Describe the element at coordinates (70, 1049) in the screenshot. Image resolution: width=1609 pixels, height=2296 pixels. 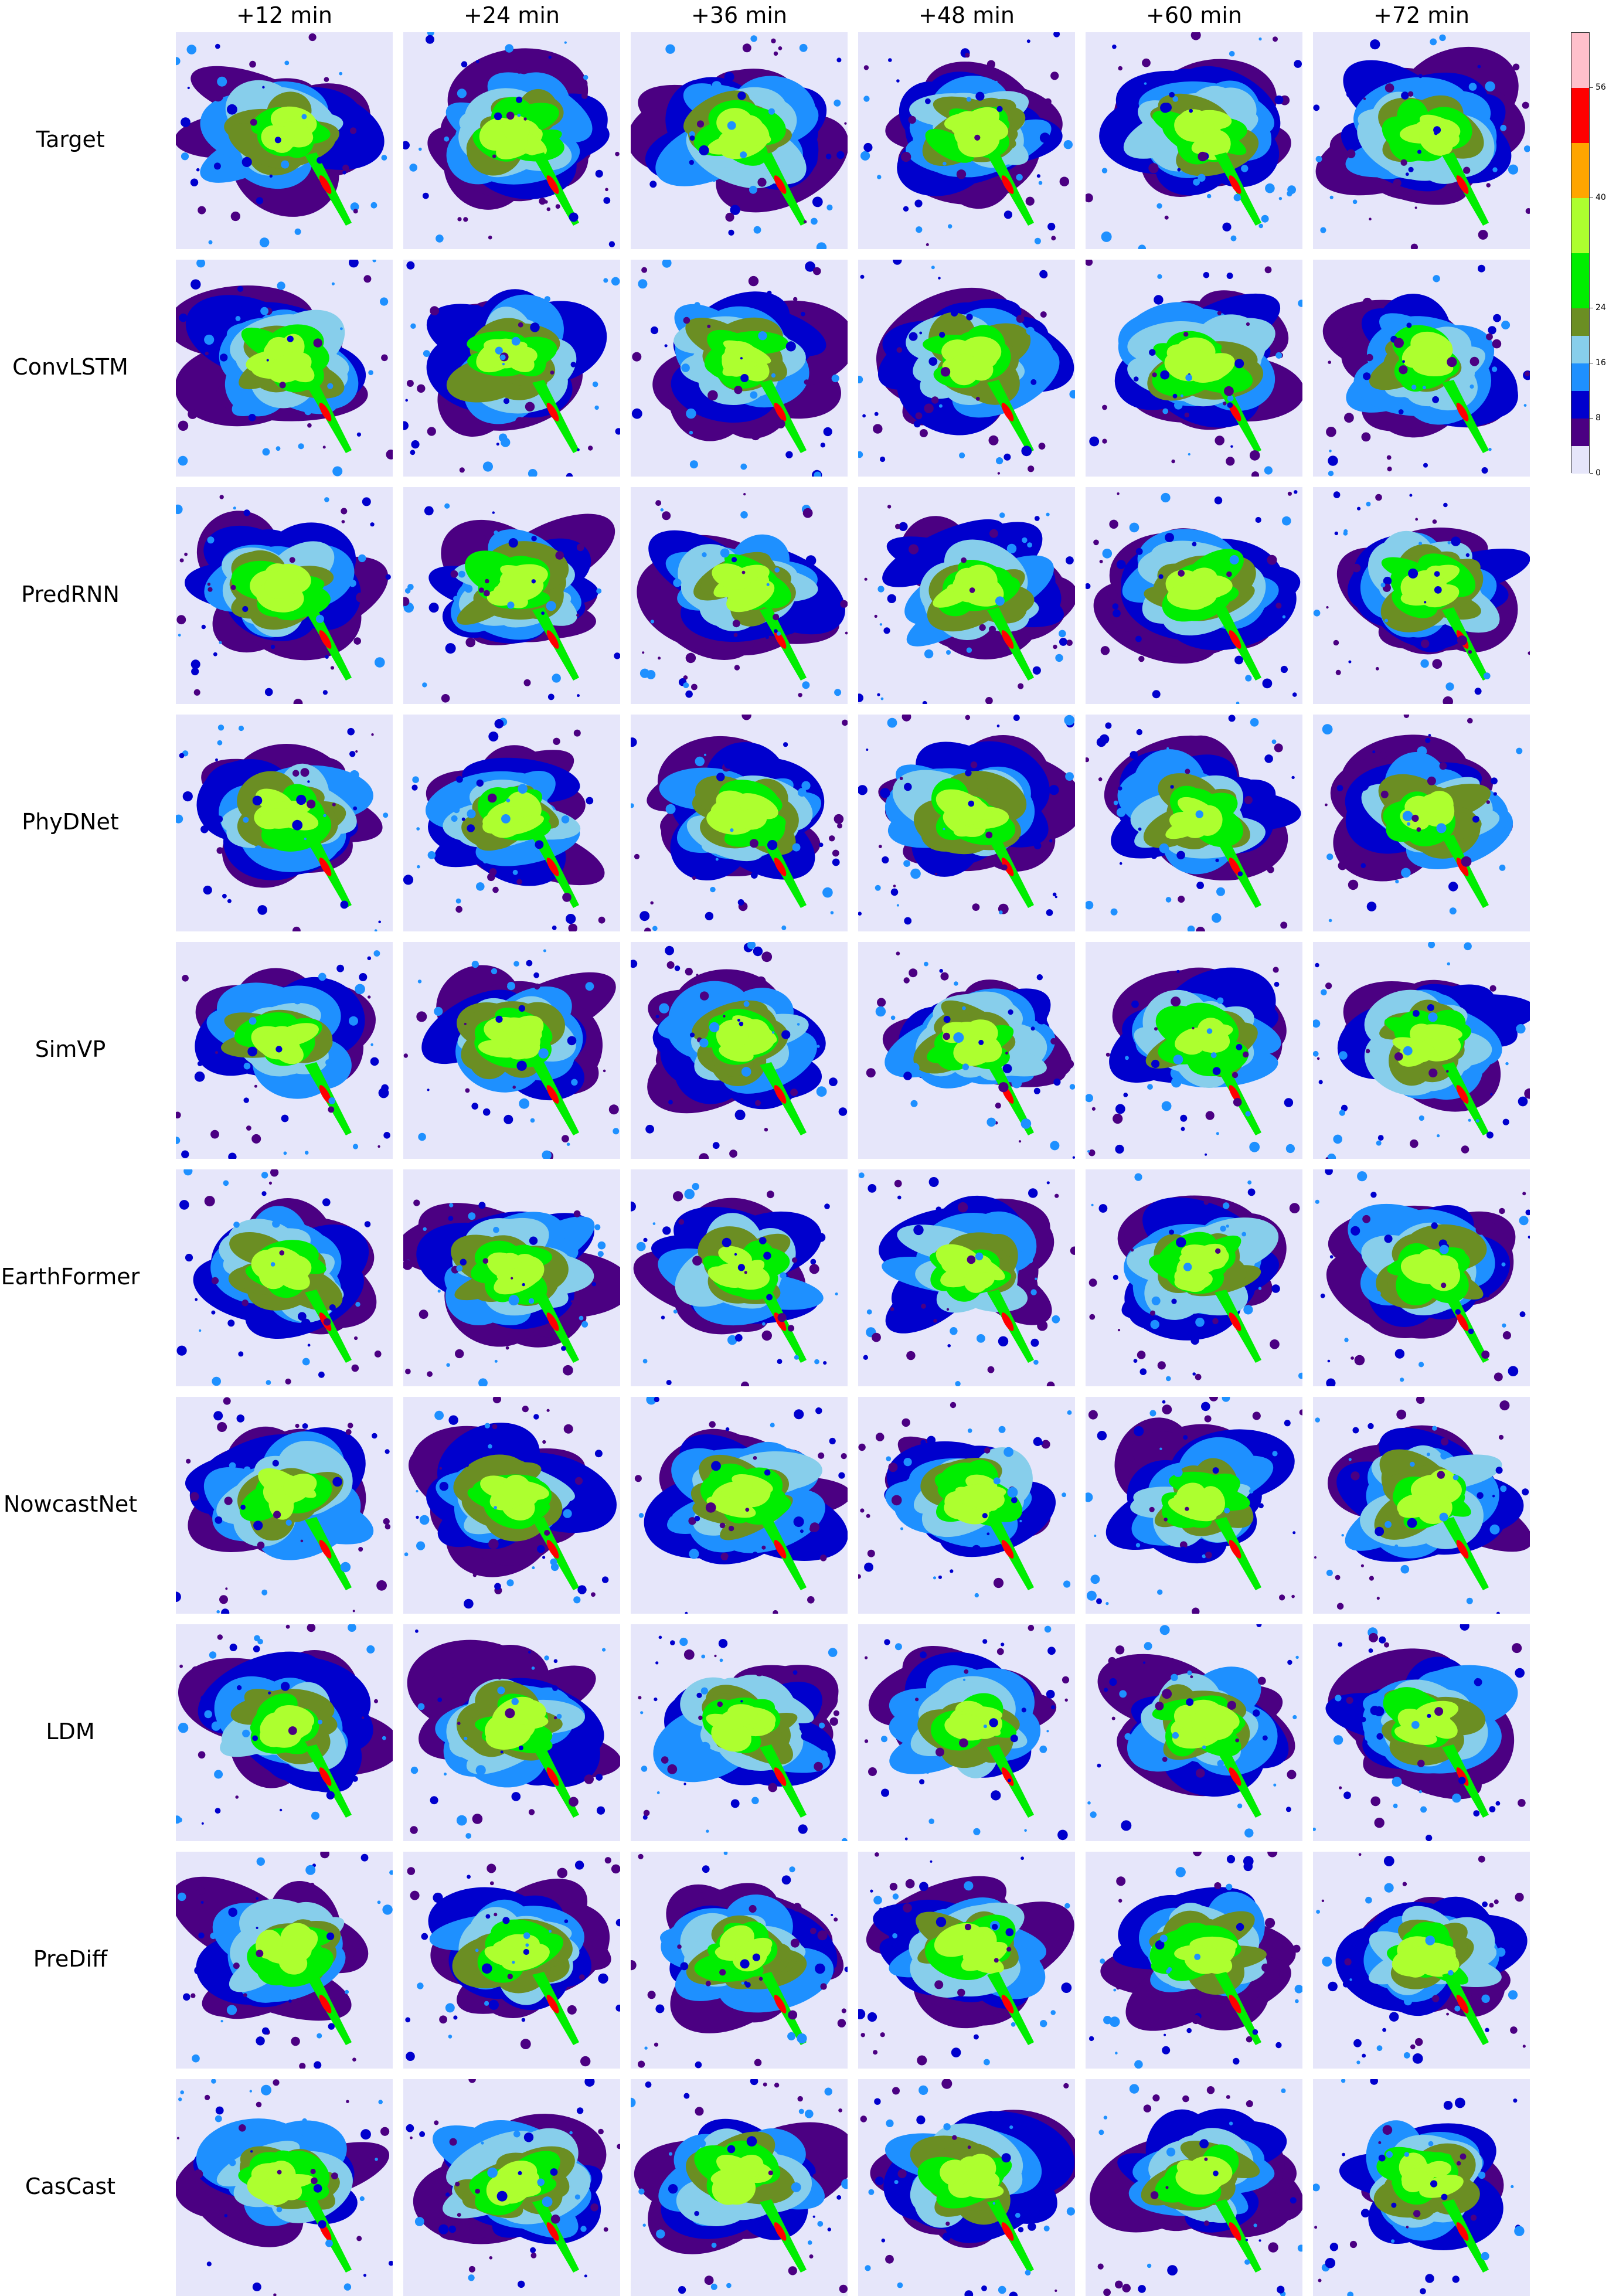
I see `row-label: SimVP` at that location.